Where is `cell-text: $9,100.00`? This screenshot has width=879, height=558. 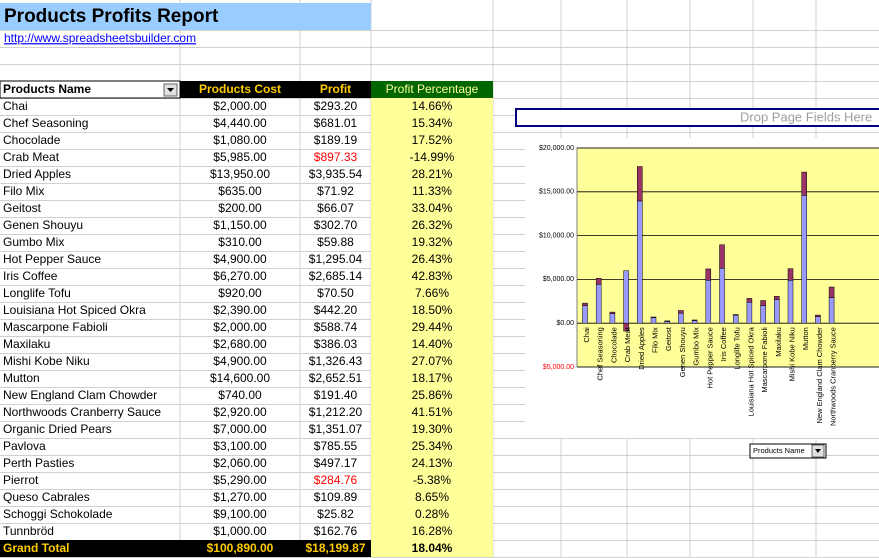
cell-text: $9,100.00 is located at coordinates (240, 514).